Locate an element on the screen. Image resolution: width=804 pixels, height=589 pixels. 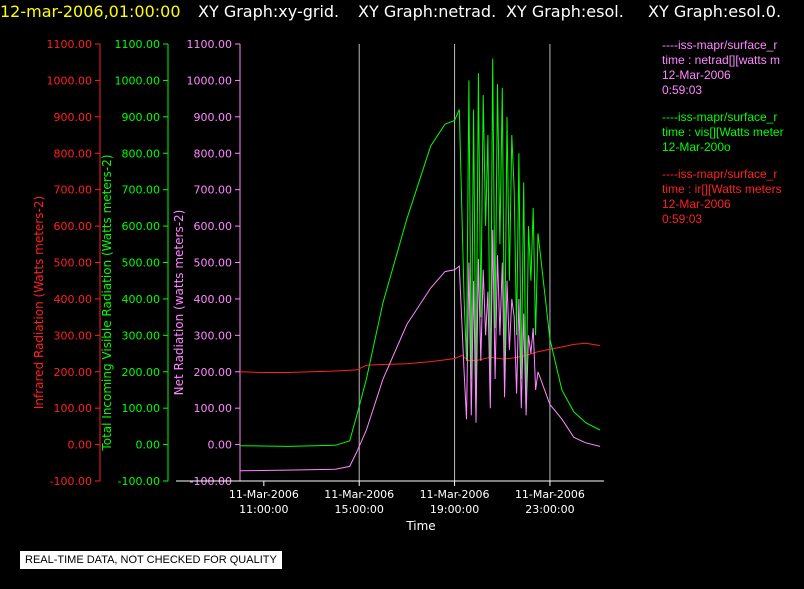
legend-line: time : ir[][Watts meters is located at coordinates (722, 189).